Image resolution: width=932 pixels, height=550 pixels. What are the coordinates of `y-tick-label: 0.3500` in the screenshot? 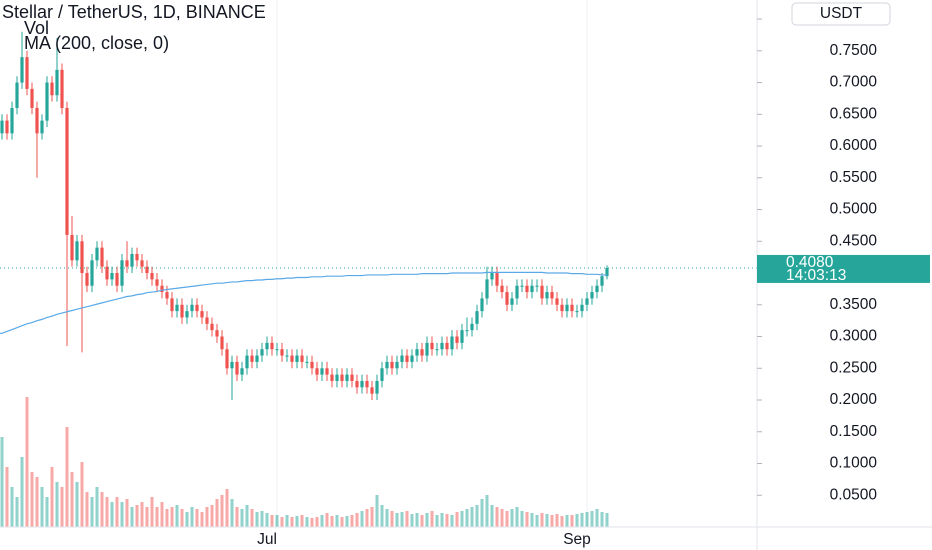 It's located at (854, 304).